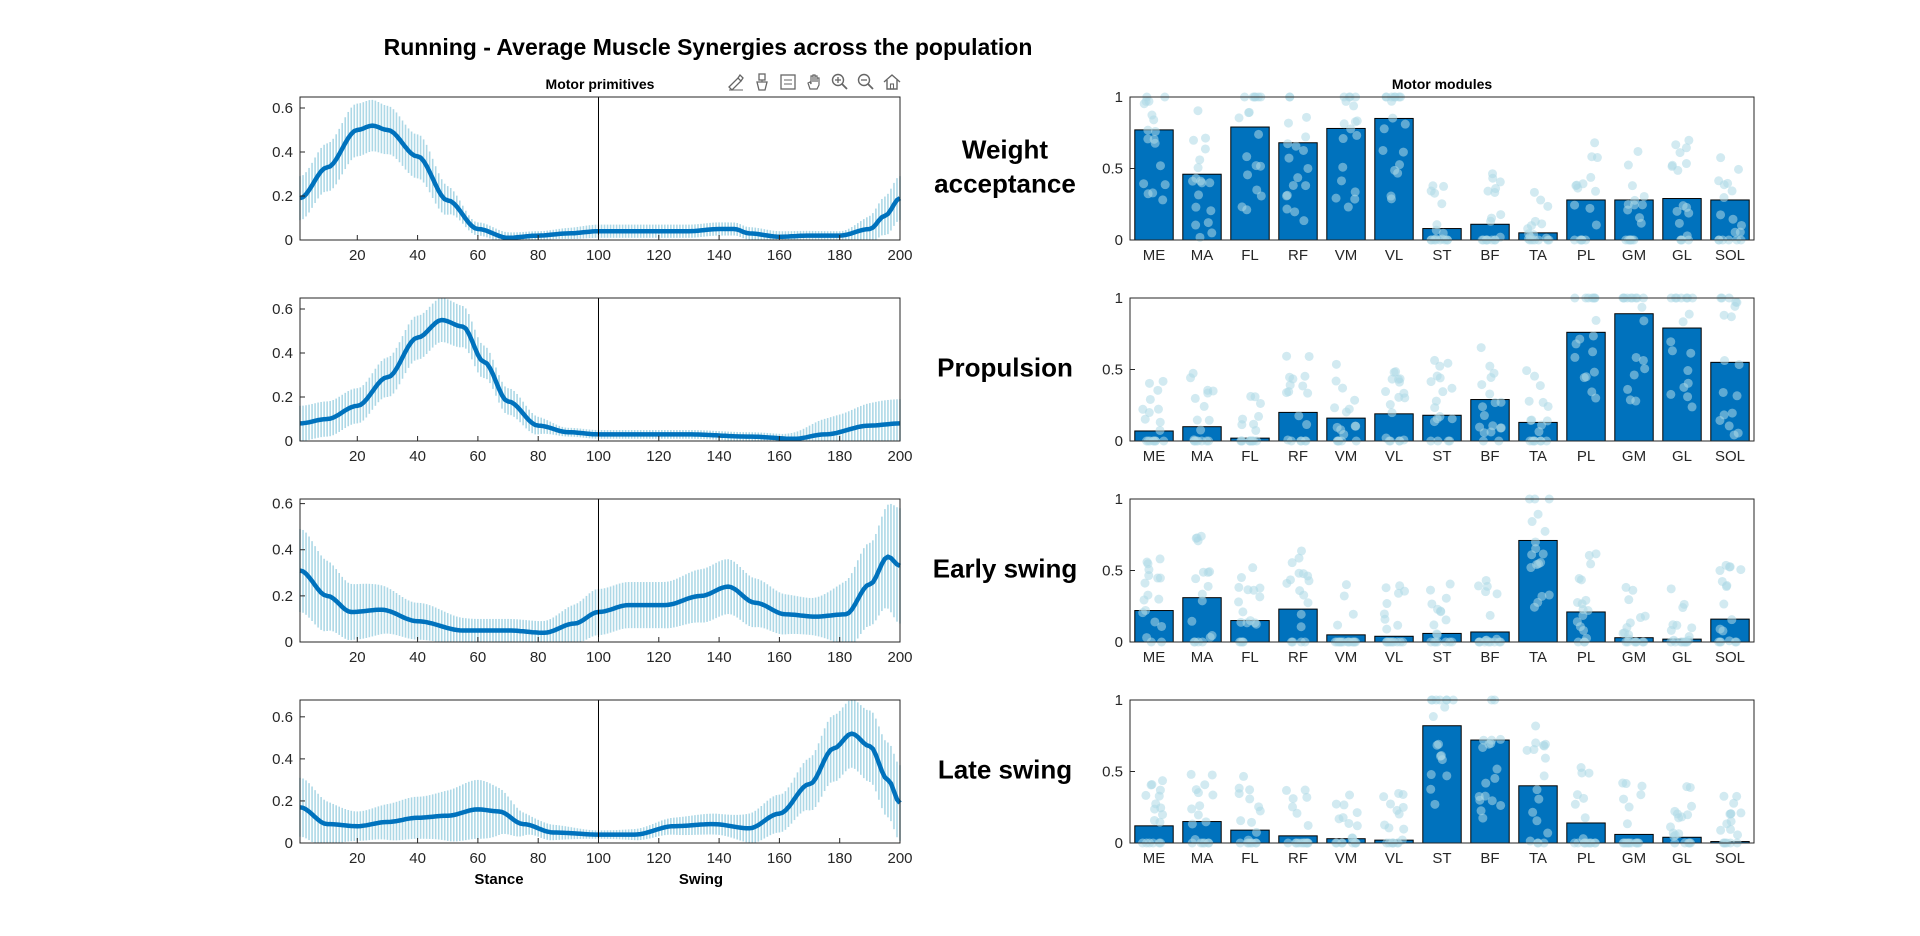  I want to click on y-tick-label: 0.6, so click(282, 108).